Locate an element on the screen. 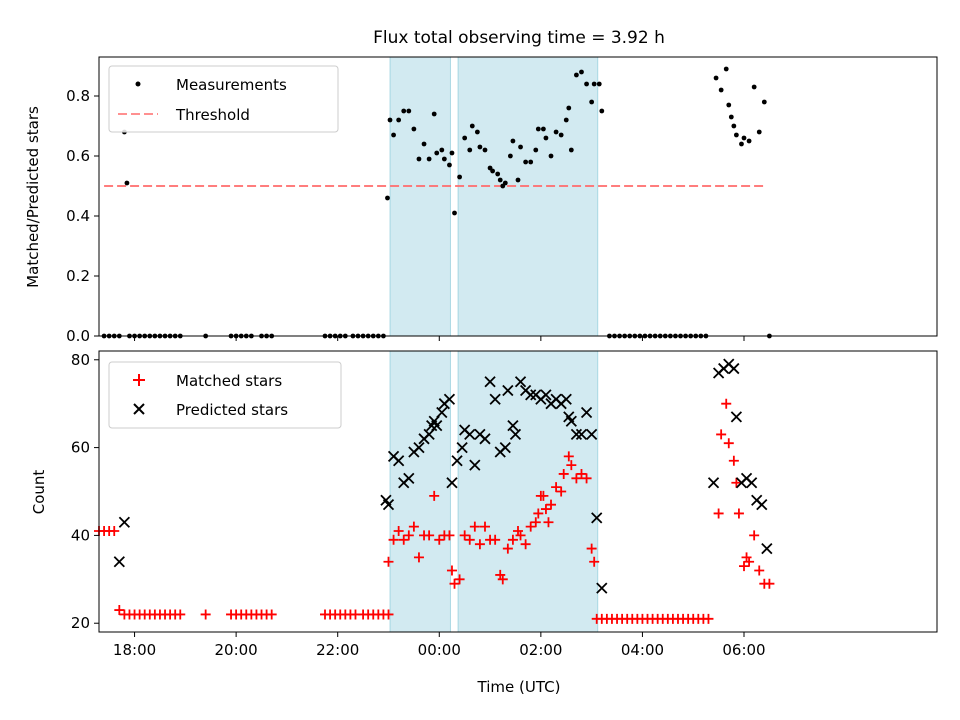 This screenshot has width=960, height=720. x-tick-label: 00:00 is located at coordinates (439, 650).